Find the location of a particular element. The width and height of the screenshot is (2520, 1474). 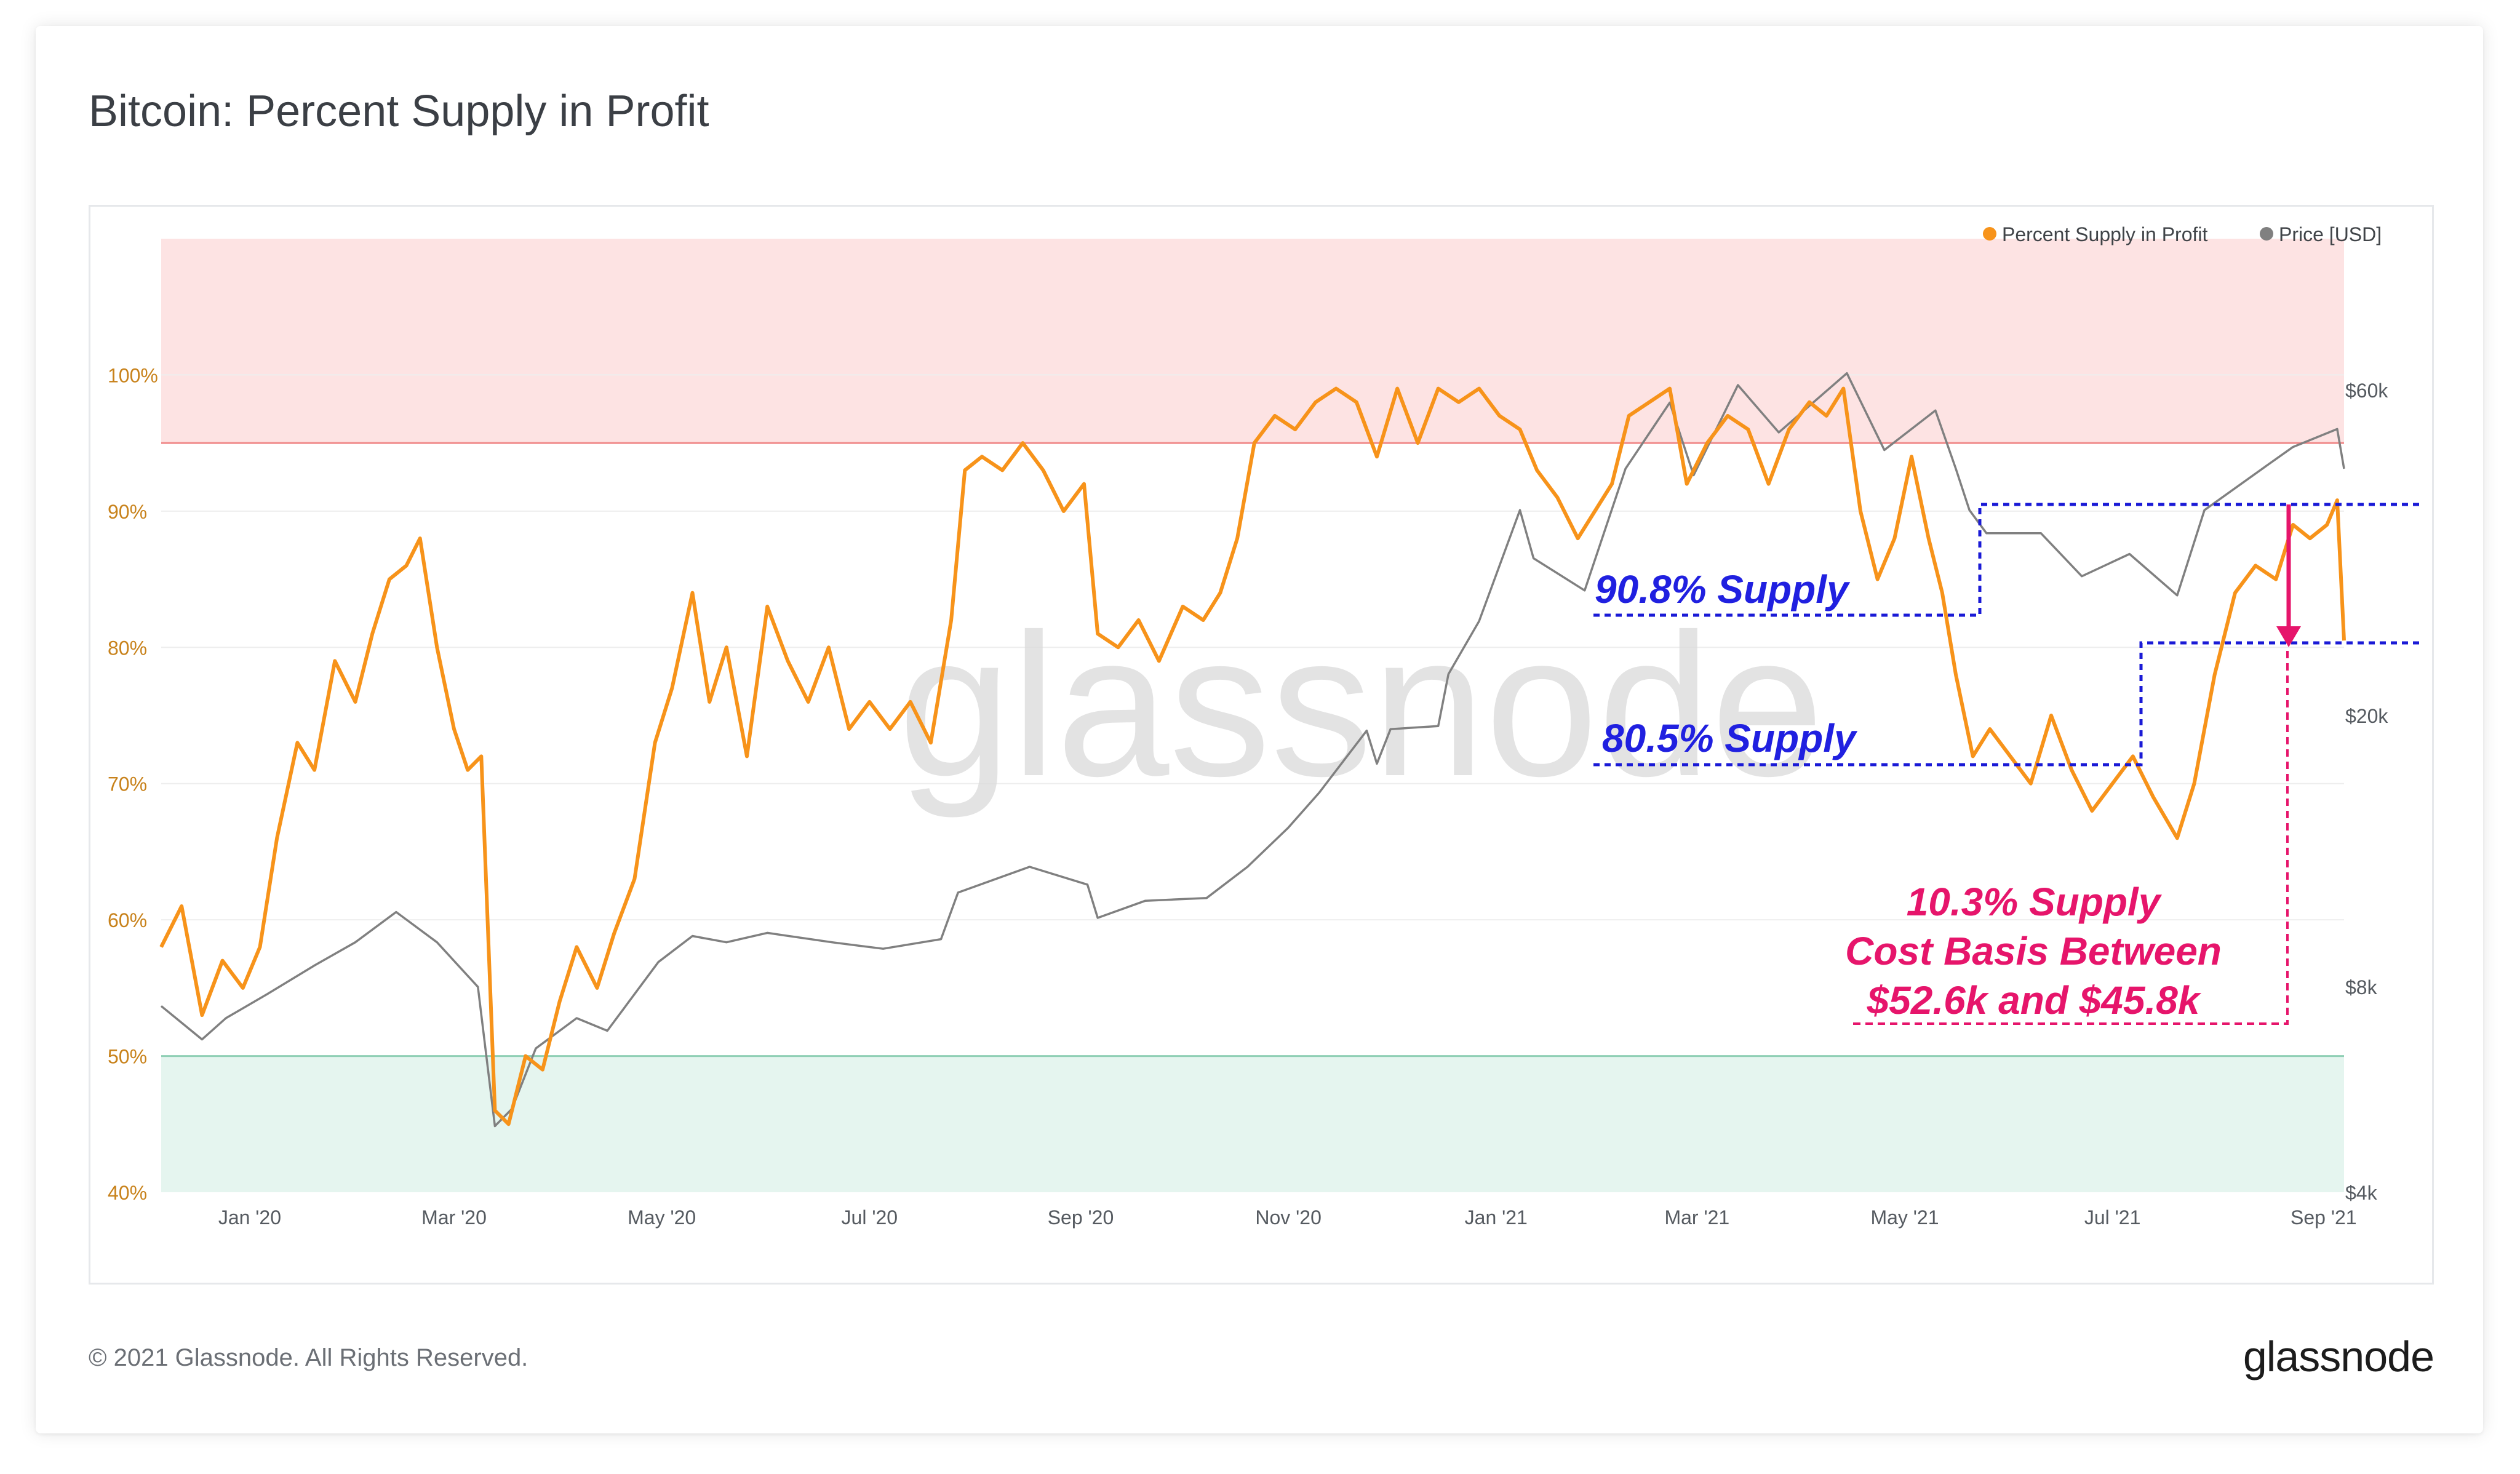

page-title: Bitcoin: Percent Supply in Profit is located at coordinates (399, 111).